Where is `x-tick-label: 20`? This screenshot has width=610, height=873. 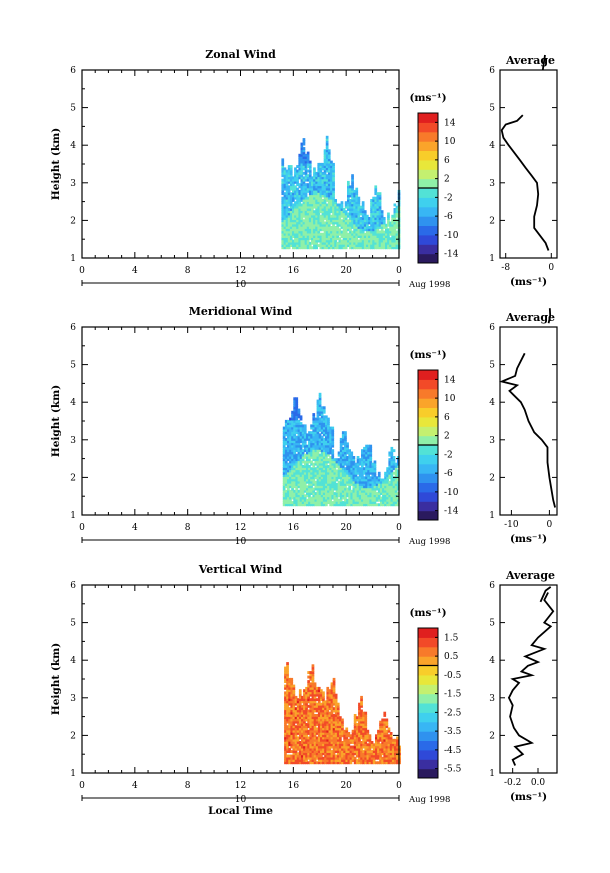 x-tick-label: 20 is located at coordinates (346, 271).